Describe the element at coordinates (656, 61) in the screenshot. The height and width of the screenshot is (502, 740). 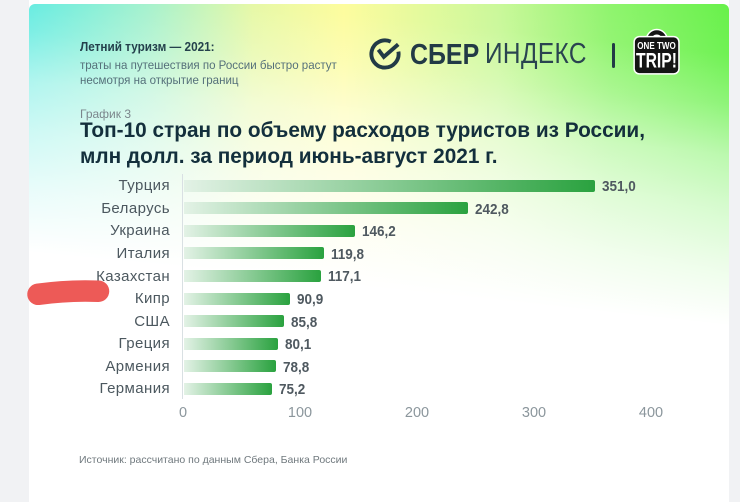
I see `svg-text: TRIP!` at that location.